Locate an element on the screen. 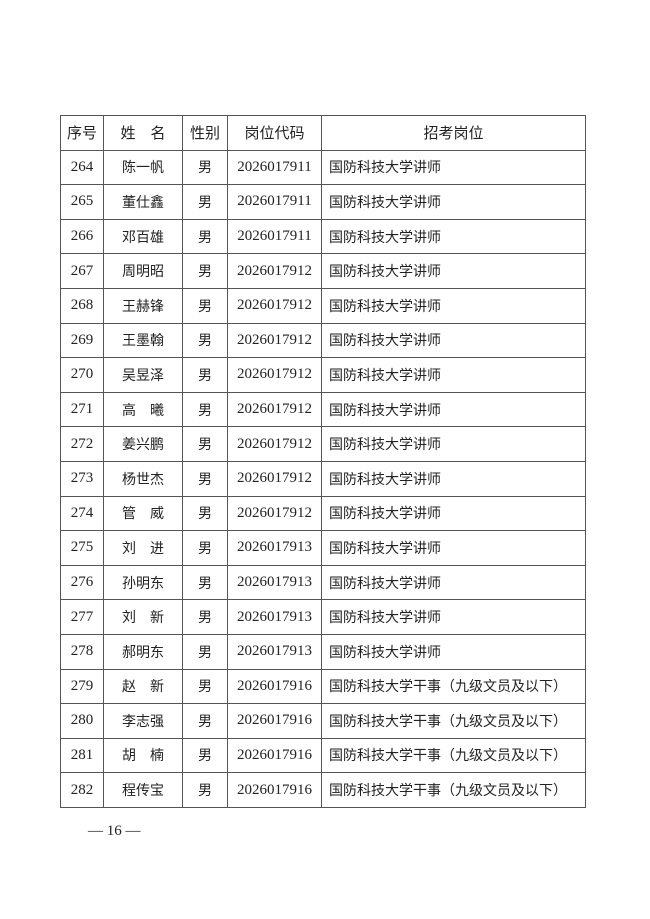 This screenshot has height=919, width=650. cell-seq: 268 is located at coordinates (82, 305).